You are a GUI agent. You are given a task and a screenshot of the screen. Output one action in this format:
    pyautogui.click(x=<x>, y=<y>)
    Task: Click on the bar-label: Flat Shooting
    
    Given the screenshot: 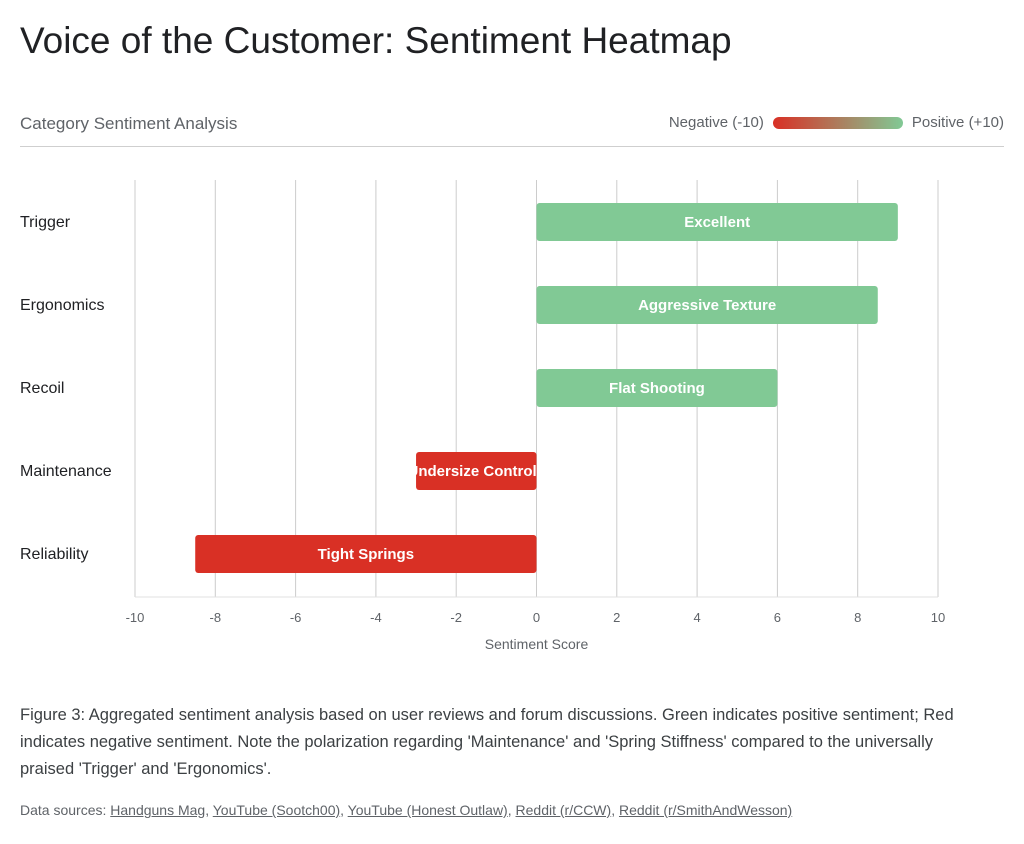 What is the action you would take?
    pyautogui.click(x=657, y=388)
    